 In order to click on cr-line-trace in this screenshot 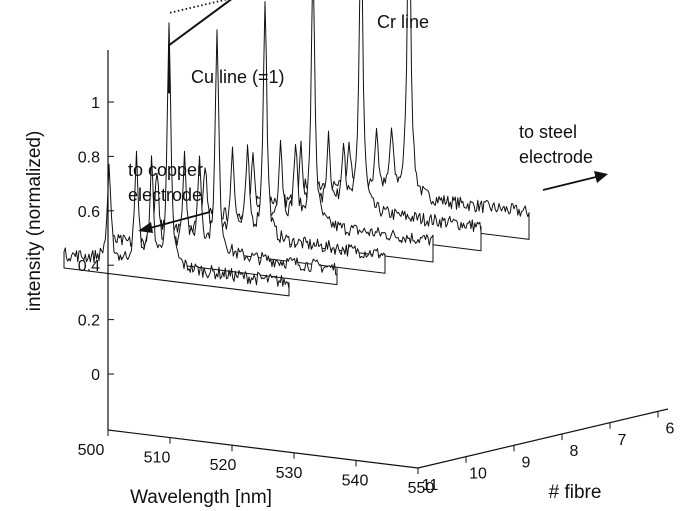, I will do `click(200, 47)`.